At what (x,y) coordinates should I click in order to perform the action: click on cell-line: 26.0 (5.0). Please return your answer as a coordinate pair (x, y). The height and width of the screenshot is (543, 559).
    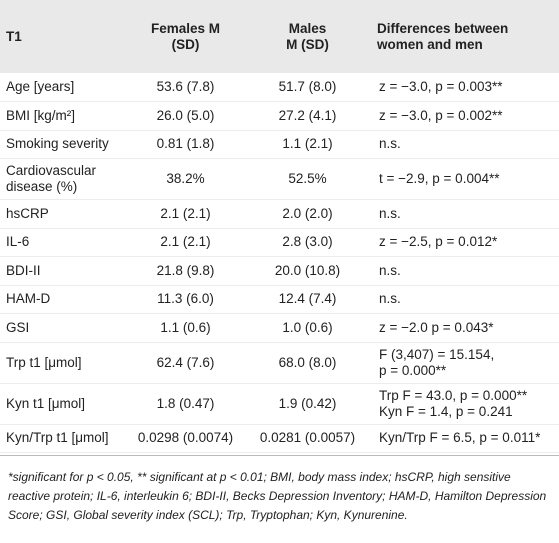
    Looking at the image, I should click on (185, 115).